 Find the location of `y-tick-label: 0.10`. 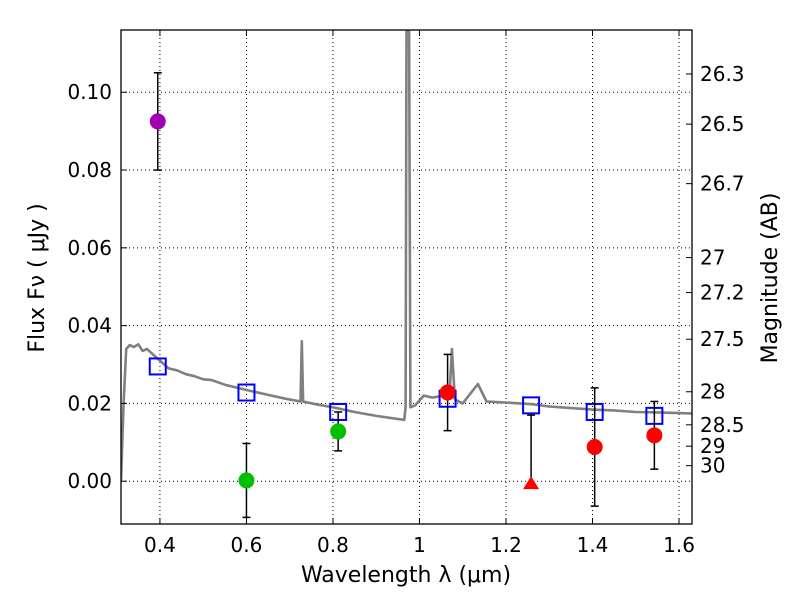

y-tick-label: 0.10 is located at coordinates (89, 92).